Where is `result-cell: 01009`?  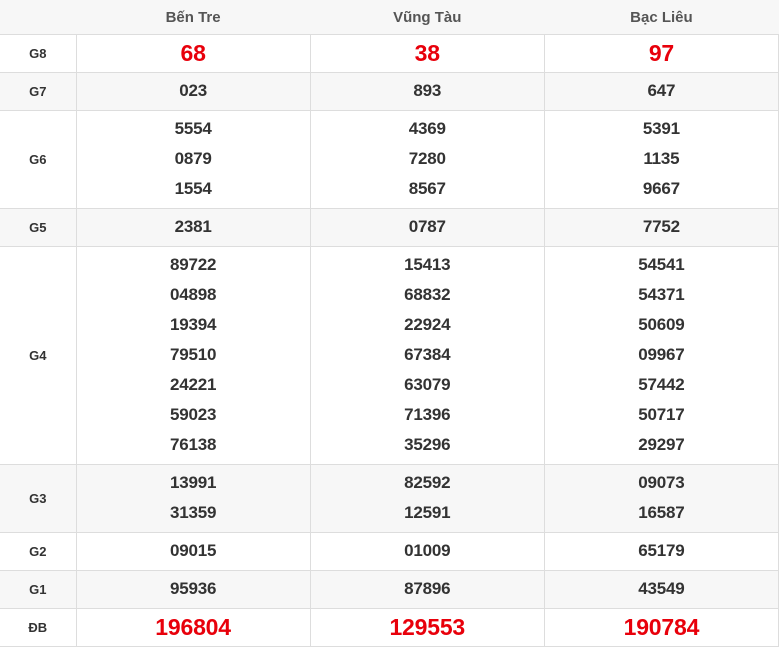
result-cell: 01009 is located at coordinates (427, 551).